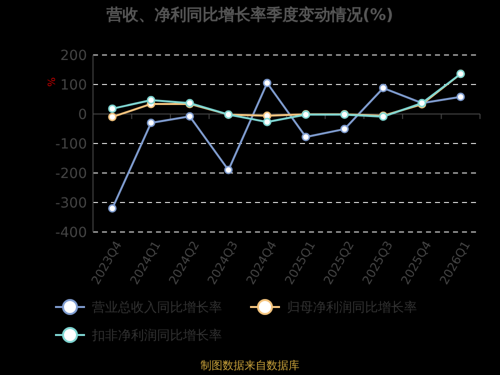  What do you see at coordinates (71, 232) in the screenshot?
I see `y-tick-label: -400` at bounding box center [71, 232].